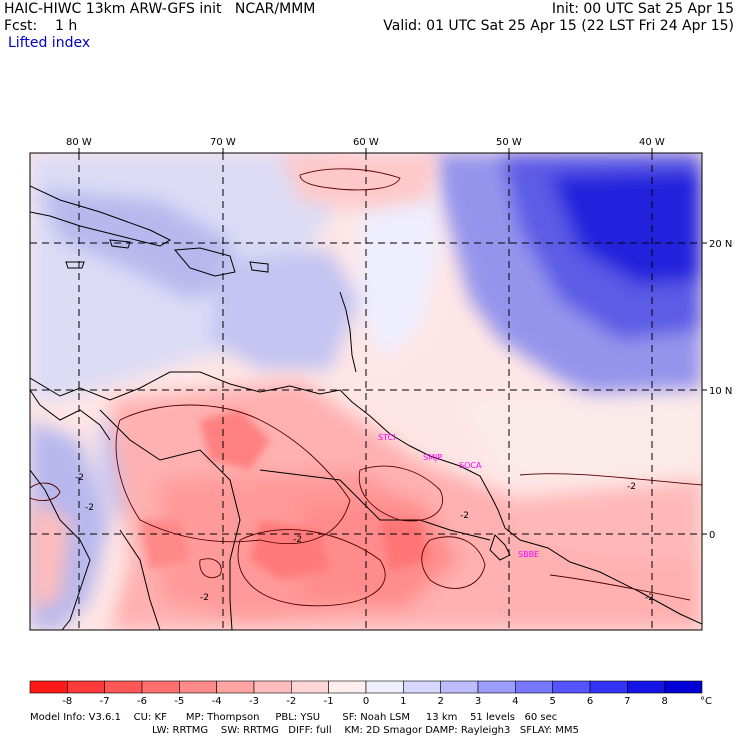 The height and width of the screenshot is (740, 740). What do you see at coordinates (509, 142) in the screenshot?
I see `lon-label: 50 W` at bounding box center [509, 142].